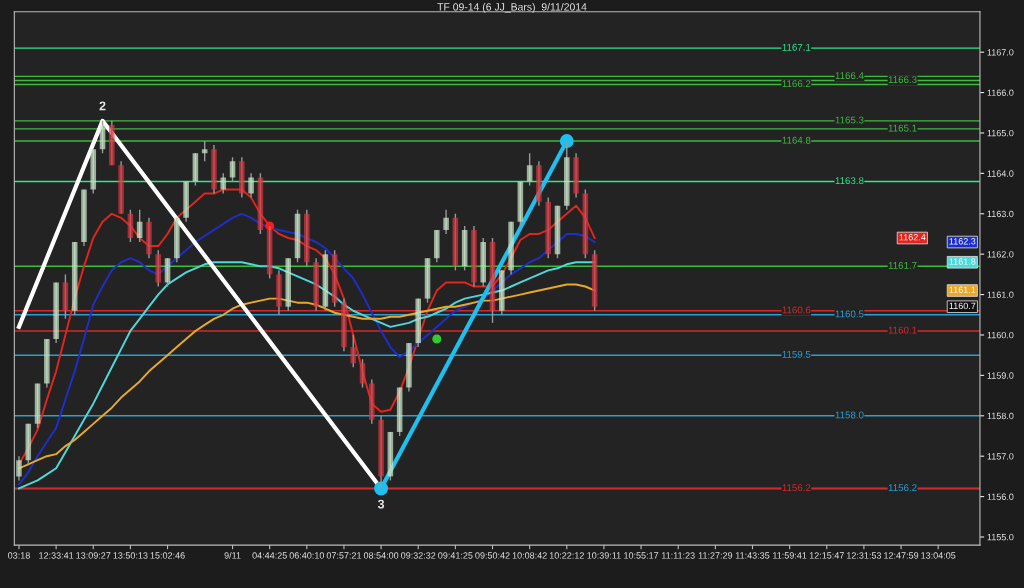 Image resolution: width=1024 pixels, height=588 pixels. Describe the element at coordinates (492, 555) in the screenshot. I see `x-tick-label: 09:50:42` at that location.